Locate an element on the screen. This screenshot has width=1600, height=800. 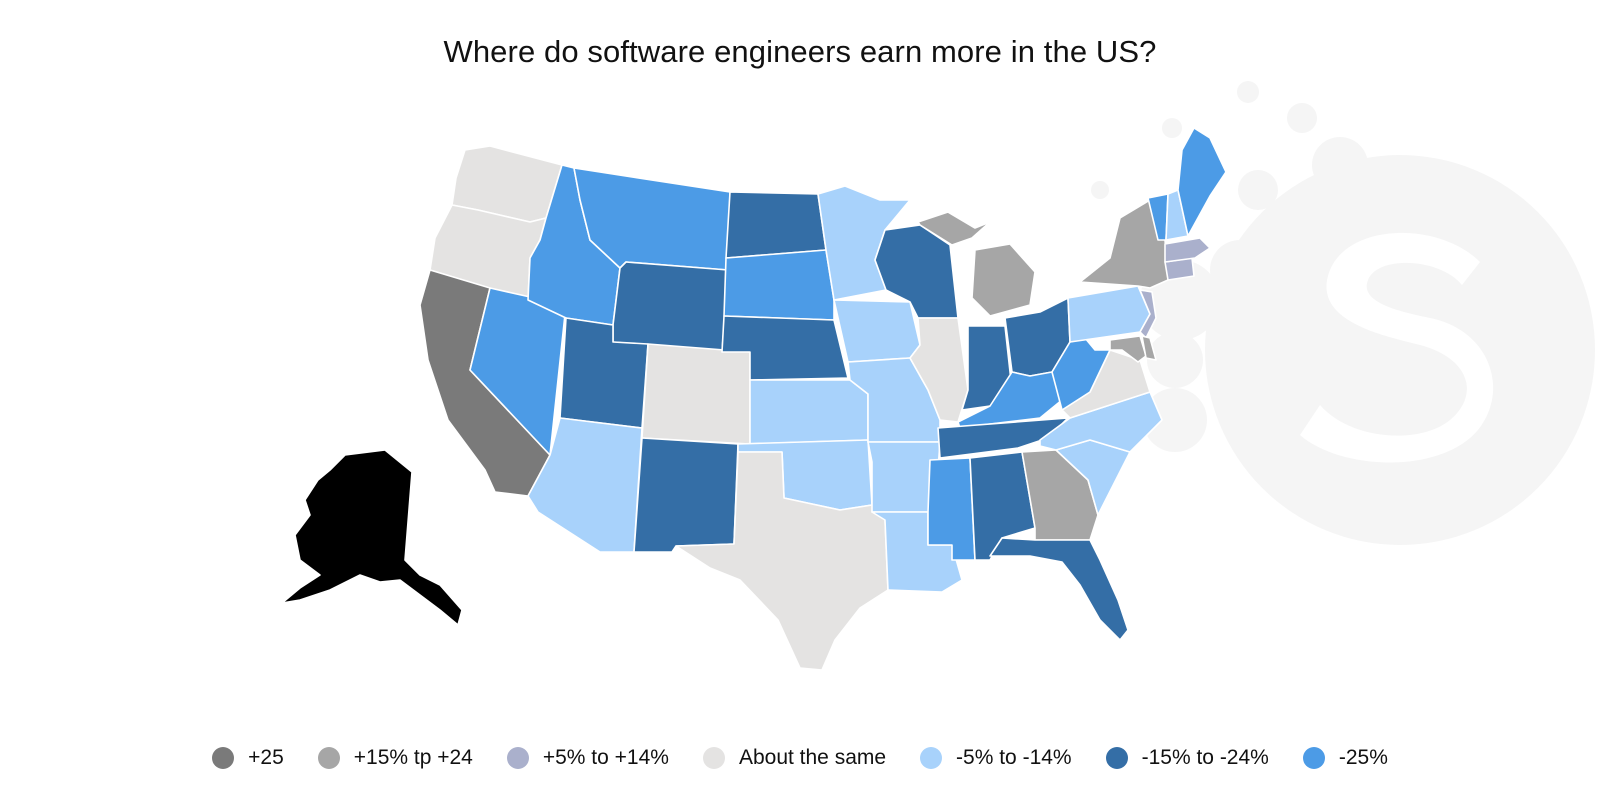
state-mi is located at coordinates (1003, 280).